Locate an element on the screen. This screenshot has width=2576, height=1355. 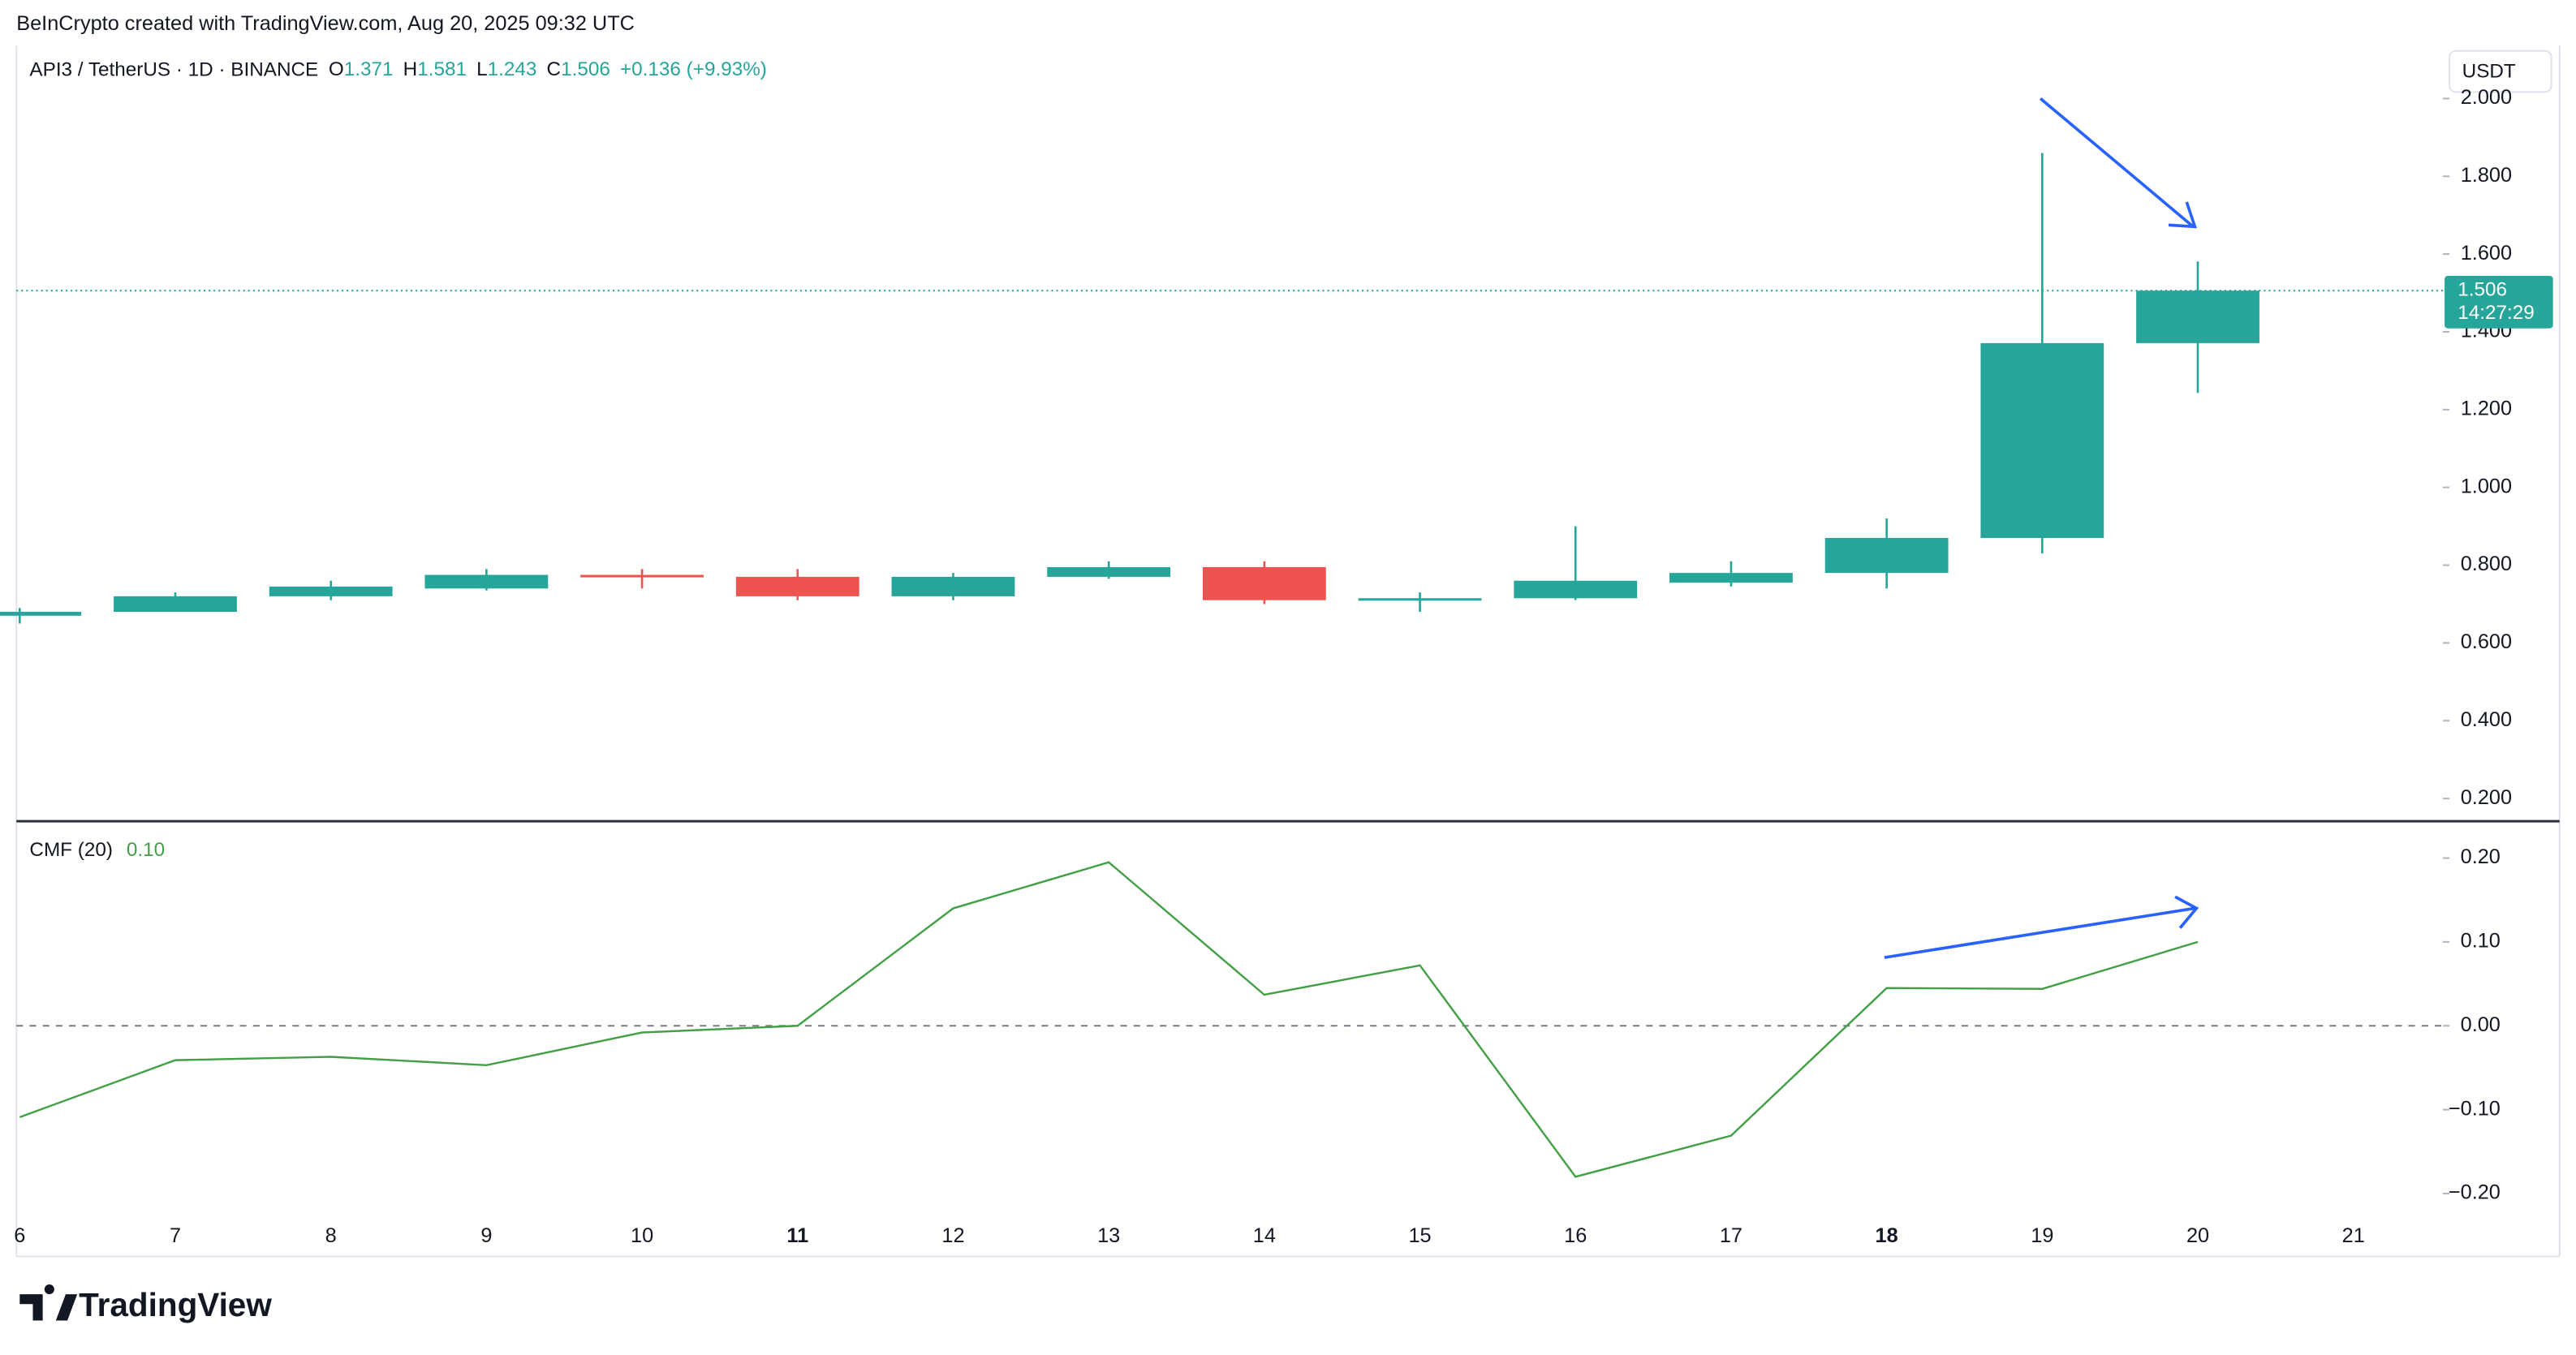
x-tick-label: 7 is located at coordinates (176, 1235).